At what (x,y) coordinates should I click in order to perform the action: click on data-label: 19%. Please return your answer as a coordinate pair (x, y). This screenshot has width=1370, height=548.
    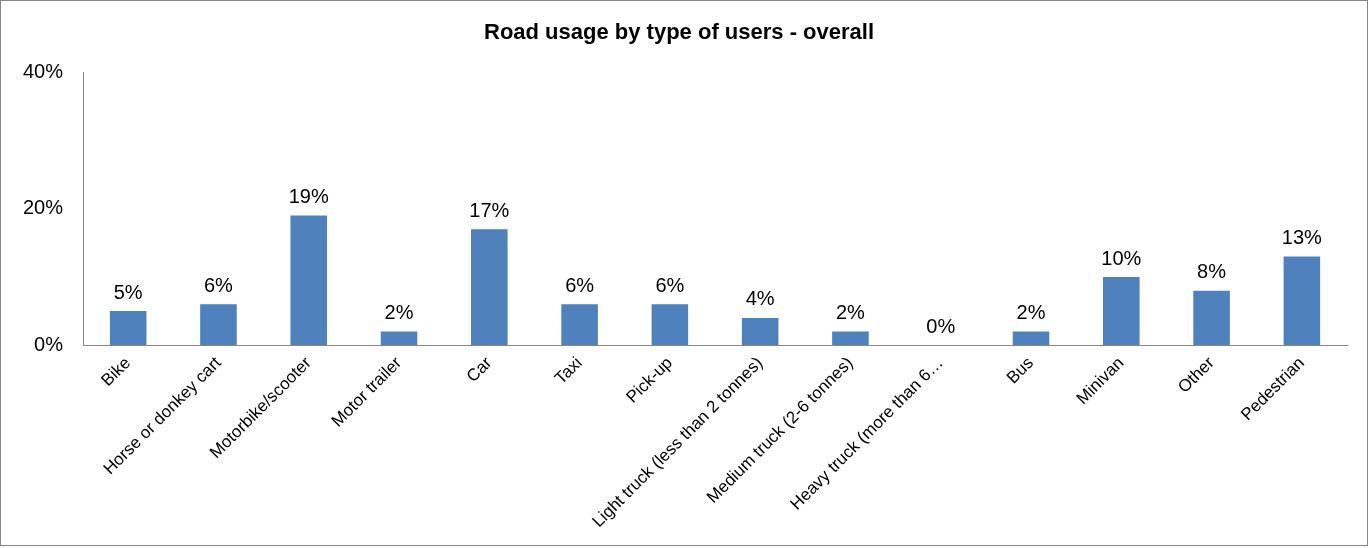
    Looking at the image, I should click on (308, 196).